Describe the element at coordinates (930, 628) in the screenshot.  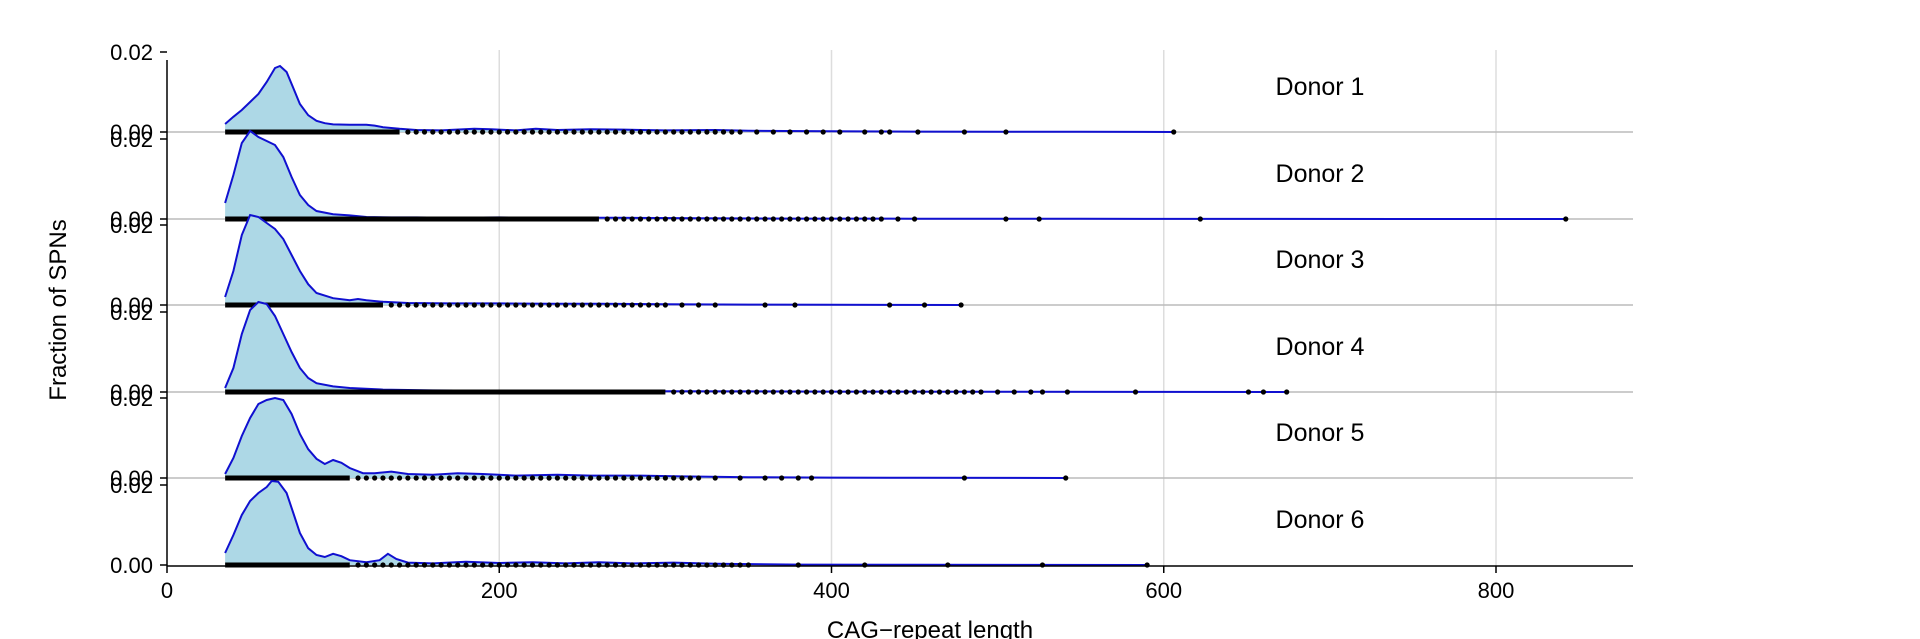
I see `x-axis-title: CAG−repeat length` at that location.